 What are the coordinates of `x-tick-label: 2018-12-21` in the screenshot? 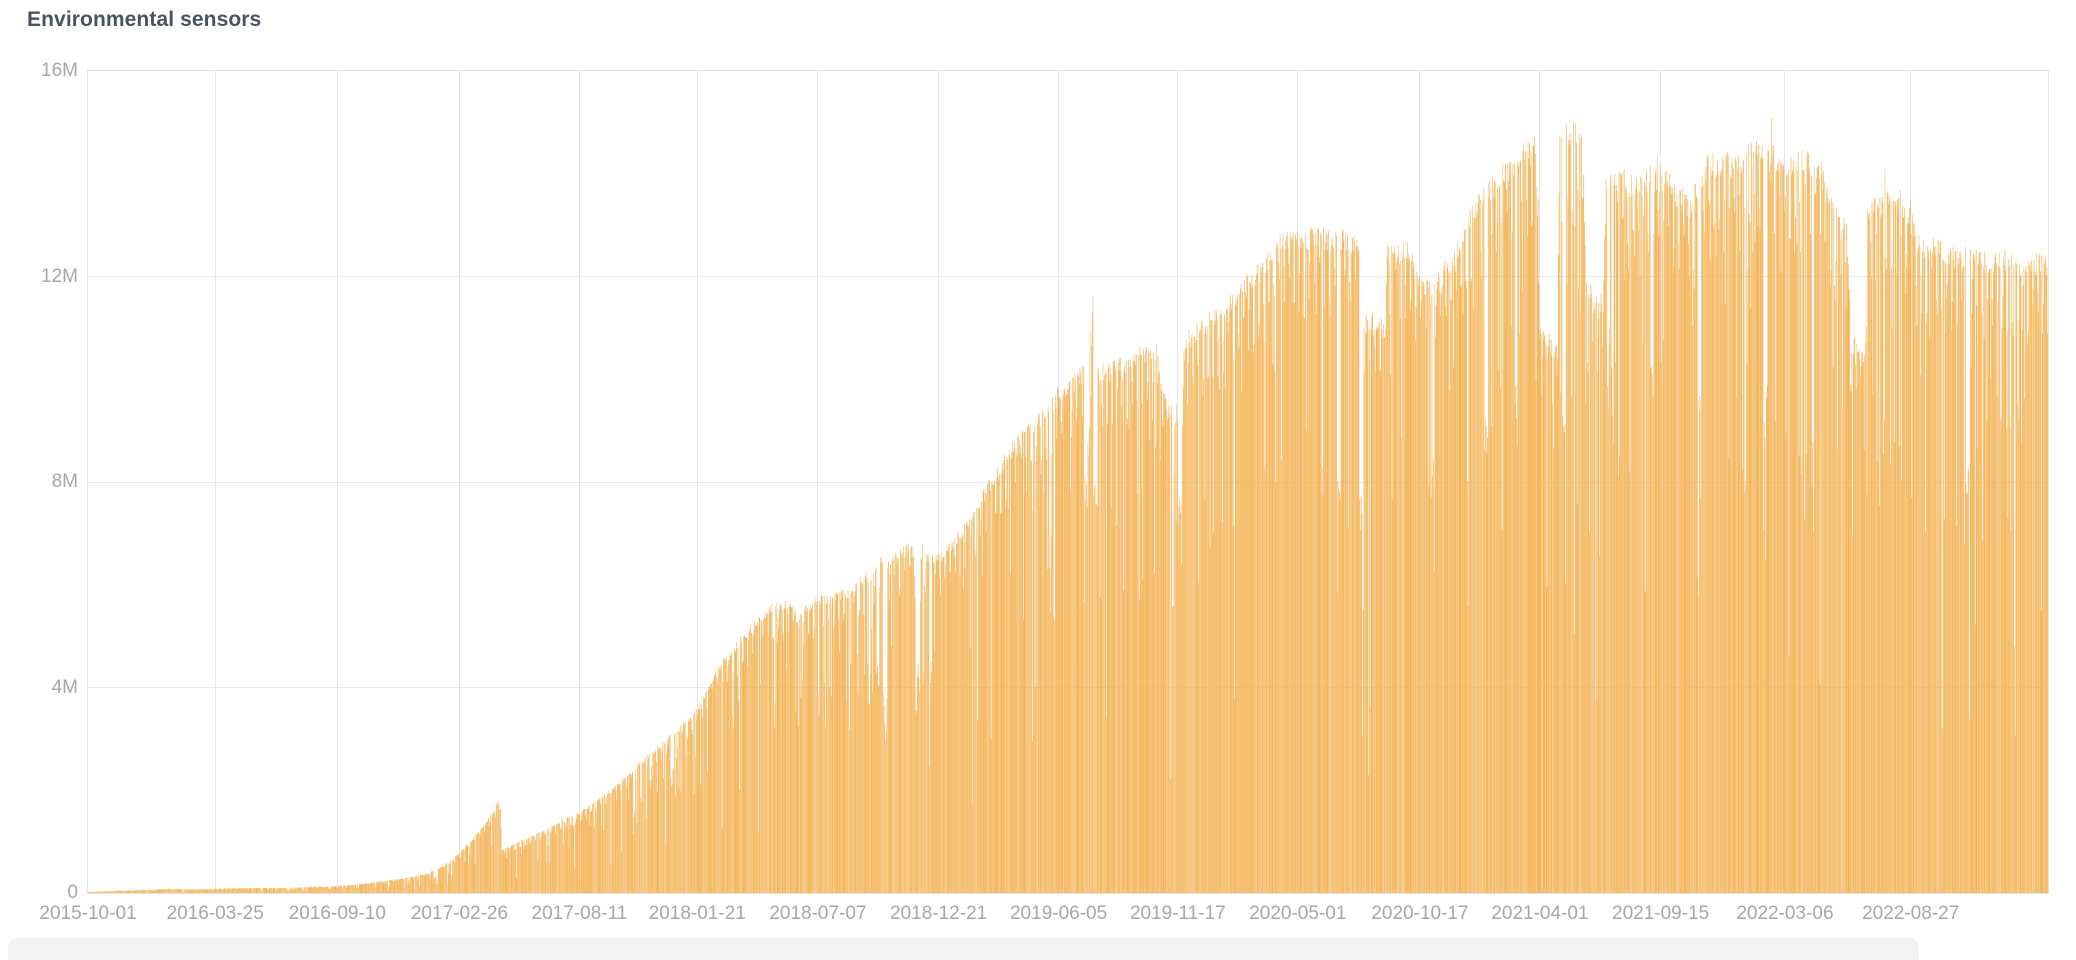 It's located at (939, 913).